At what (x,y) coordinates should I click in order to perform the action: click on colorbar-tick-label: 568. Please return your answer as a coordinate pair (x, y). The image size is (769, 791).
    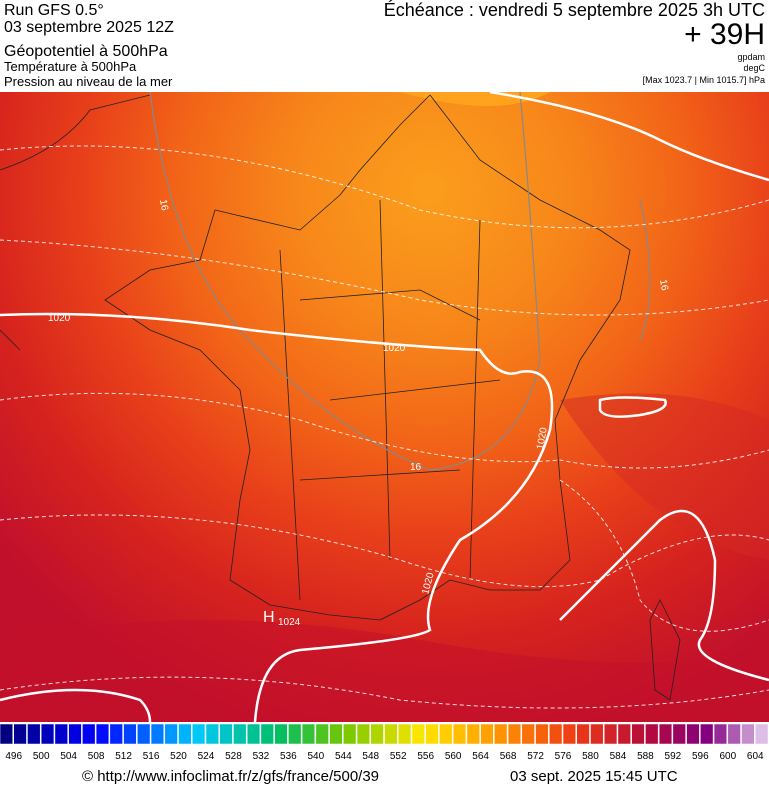
    Looking at the image, I should click on (508, 756).